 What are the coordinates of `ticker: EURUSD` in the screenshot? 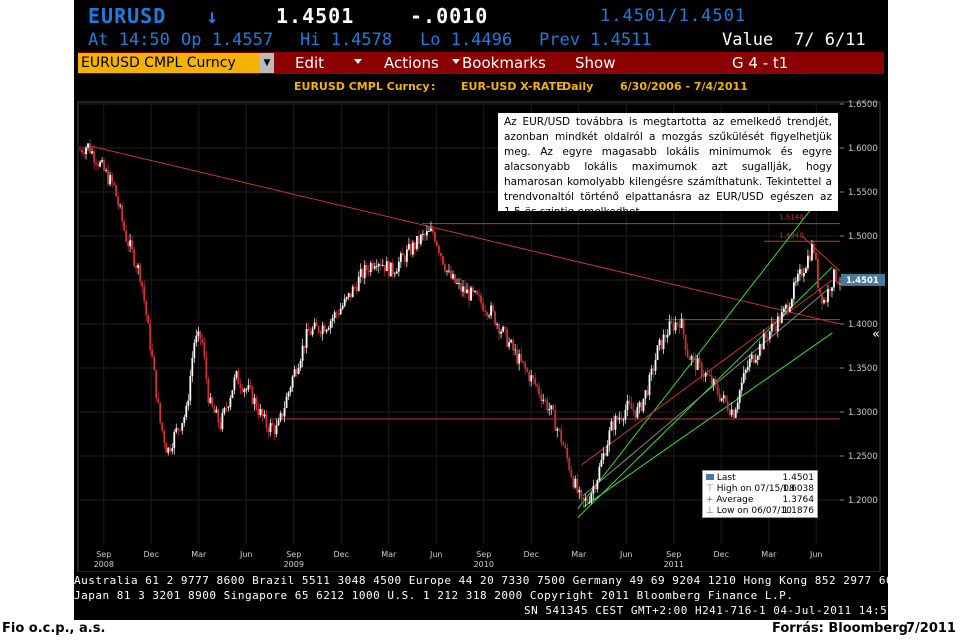 It's located at (127, 16).